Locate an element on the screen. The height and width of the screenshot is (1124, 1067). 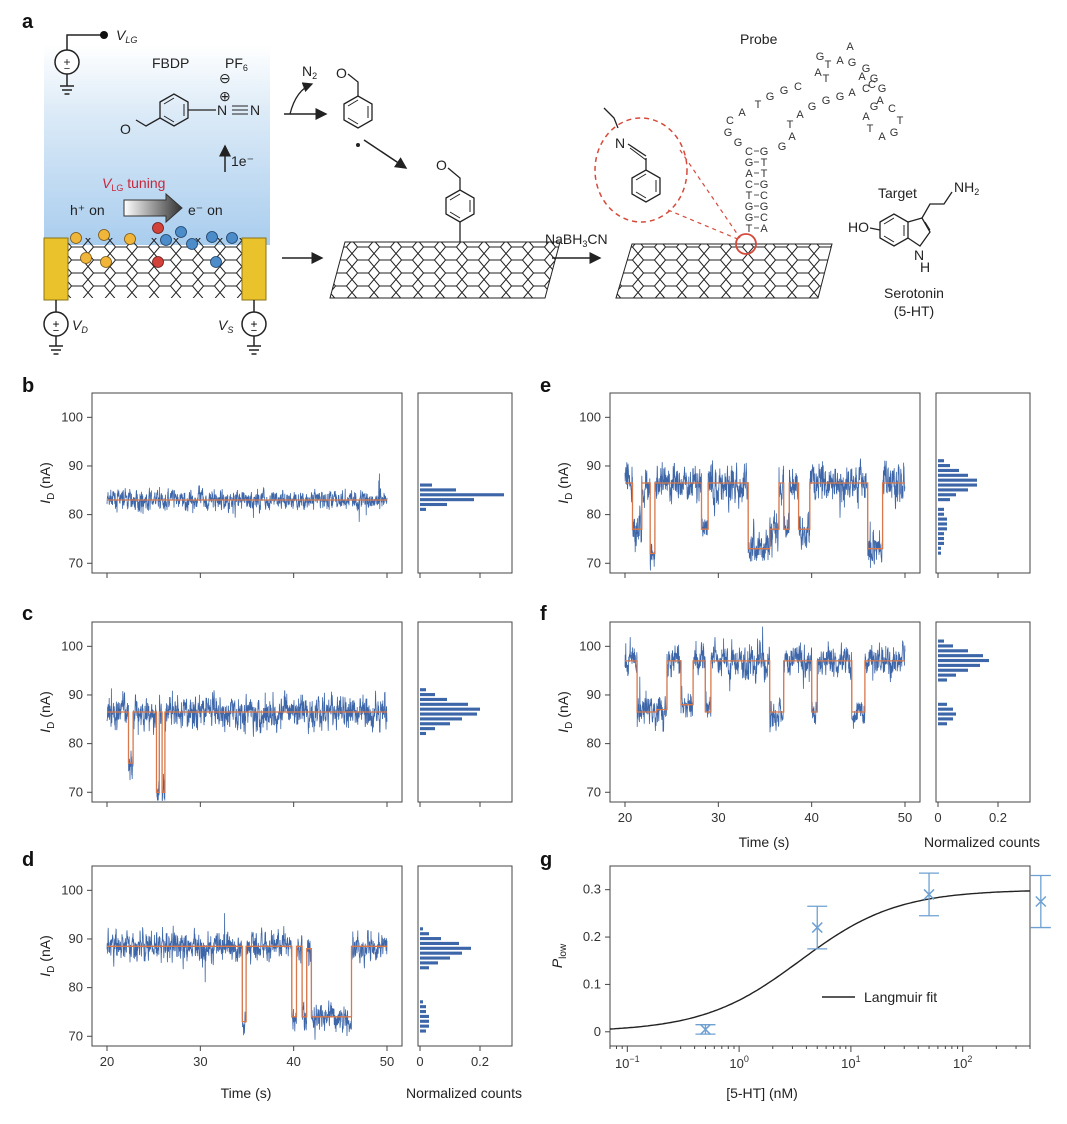
fbdp-label: FBDP is located at coordinates (170, 63).